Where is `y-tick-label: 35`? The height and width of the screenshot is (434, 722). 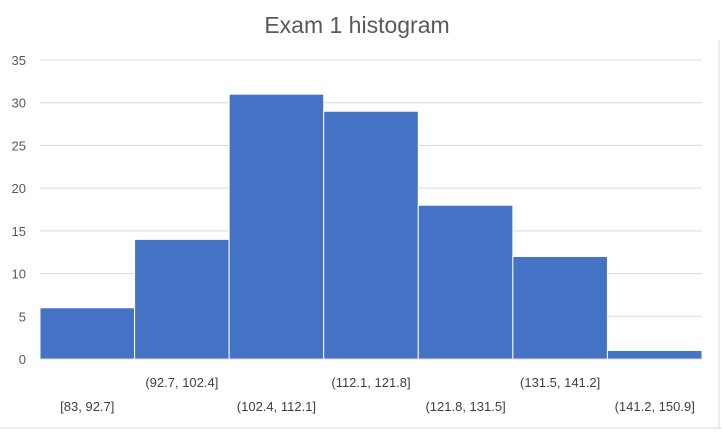 y-tick-label: 35 is located at coordinates (19, 60).